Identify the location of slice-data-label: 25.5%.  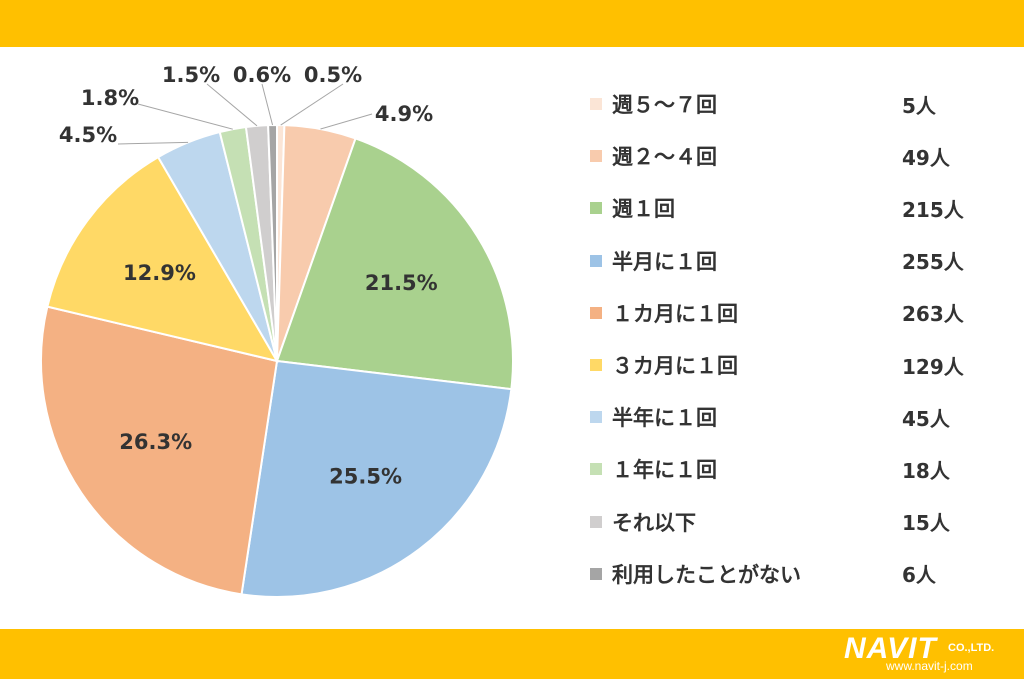
(365, 476).